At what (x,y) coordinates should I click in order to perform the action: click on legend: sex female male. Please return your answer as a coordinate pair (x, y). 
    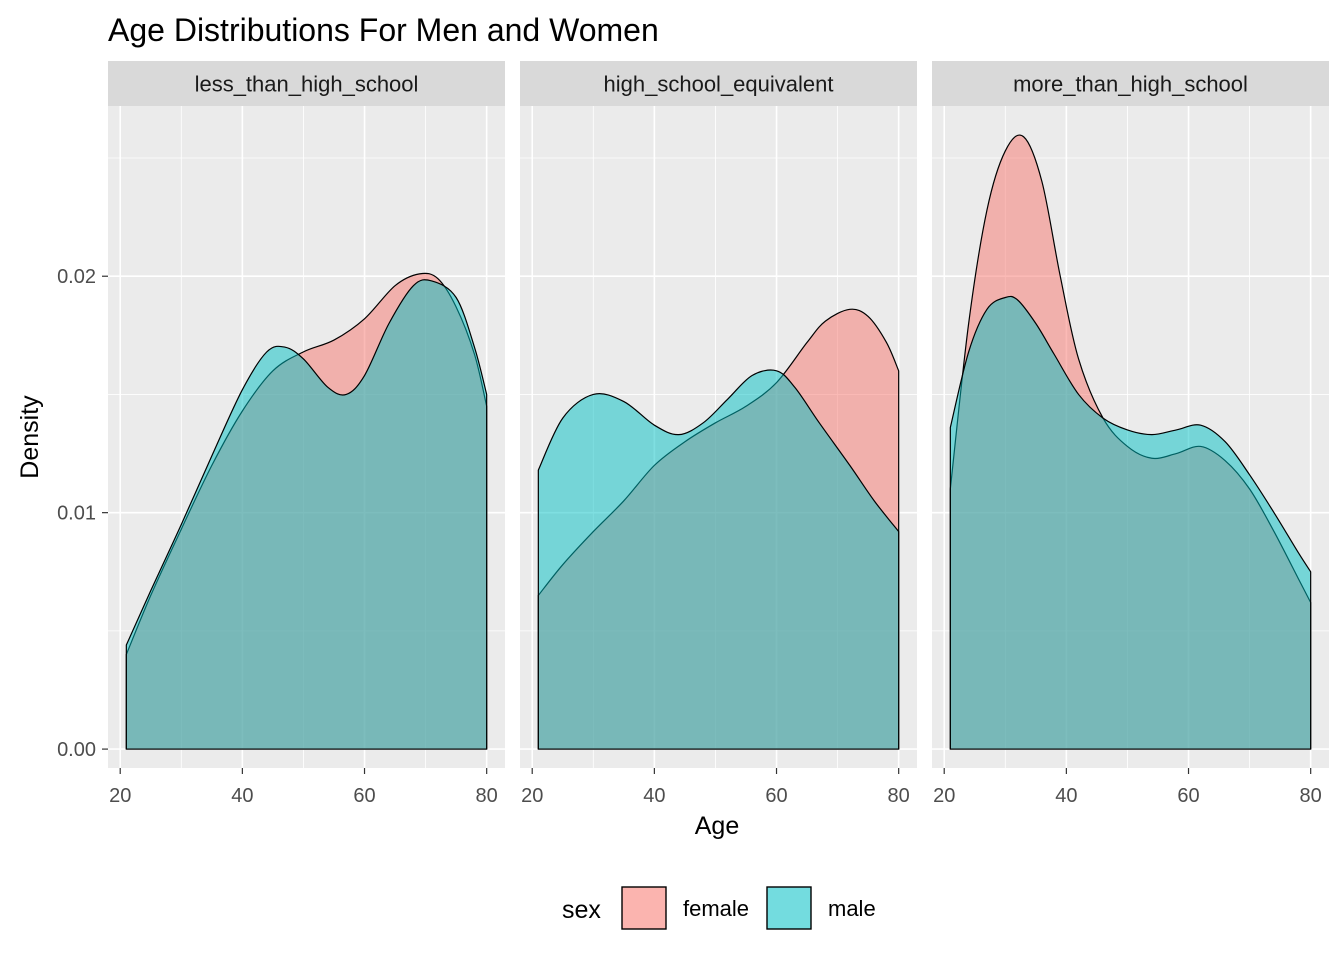
    Looking at the image, I should click on (719, 908).